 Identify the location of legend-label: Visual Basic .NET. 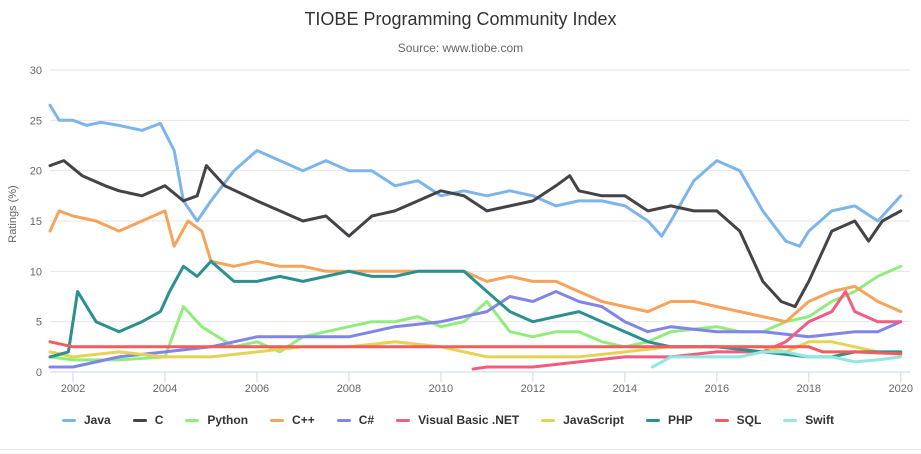
(469, 420).